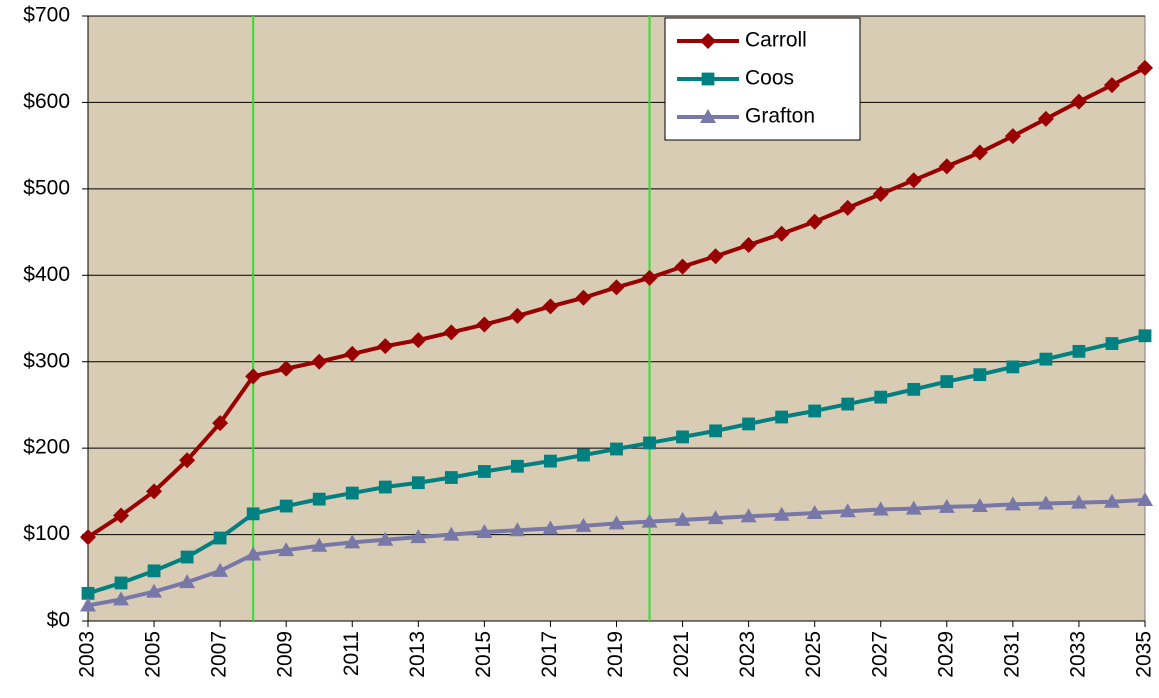 This screenshot has height=698, width=1159. I want to click on x-tick-label: 2003, so click(87, 654).